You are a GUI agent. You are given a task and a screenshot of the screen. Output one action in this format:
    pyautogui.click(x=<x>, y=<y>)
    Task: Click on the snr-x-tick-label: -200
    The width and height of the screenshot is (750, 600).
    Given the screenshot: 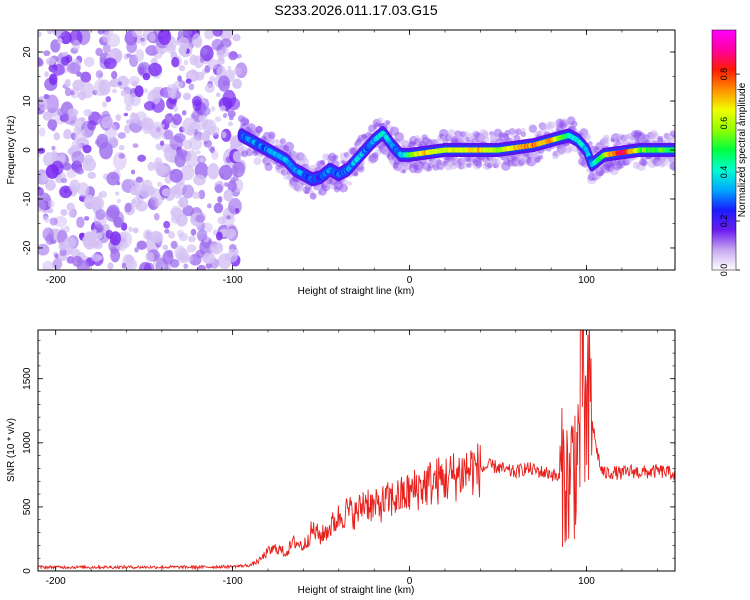 What is the action you would take?
    pyautogui.click(x=56, y=581)
    